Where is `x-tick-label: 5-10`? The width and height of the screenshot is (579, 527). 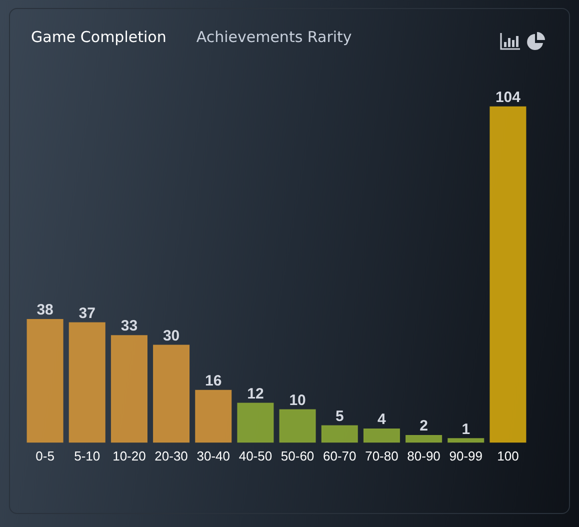
x-tick-label: 5-10 is located at coordinates (87, 456).